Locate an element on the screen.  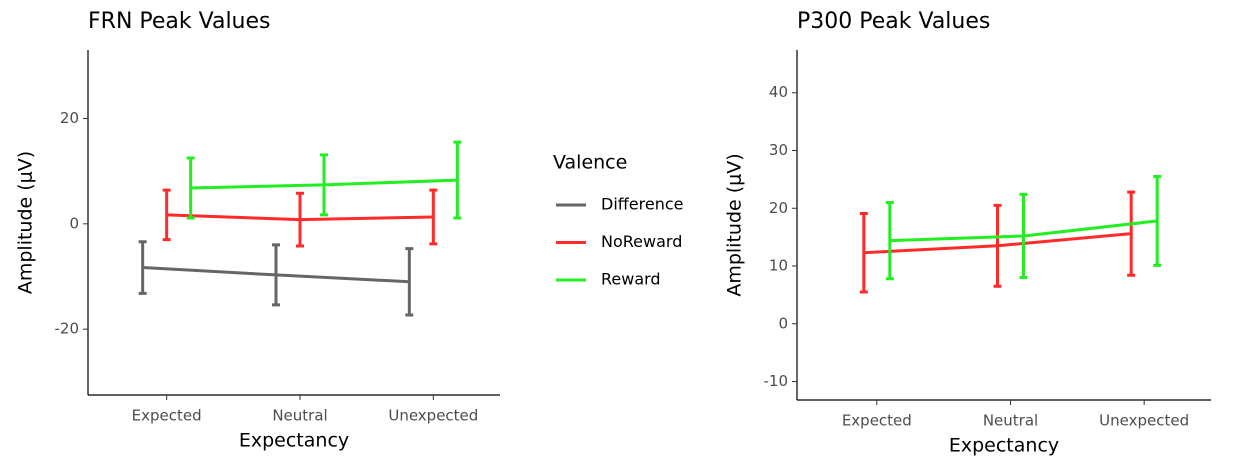
y-tick-label: 30 is located at coordinates (778, 150).